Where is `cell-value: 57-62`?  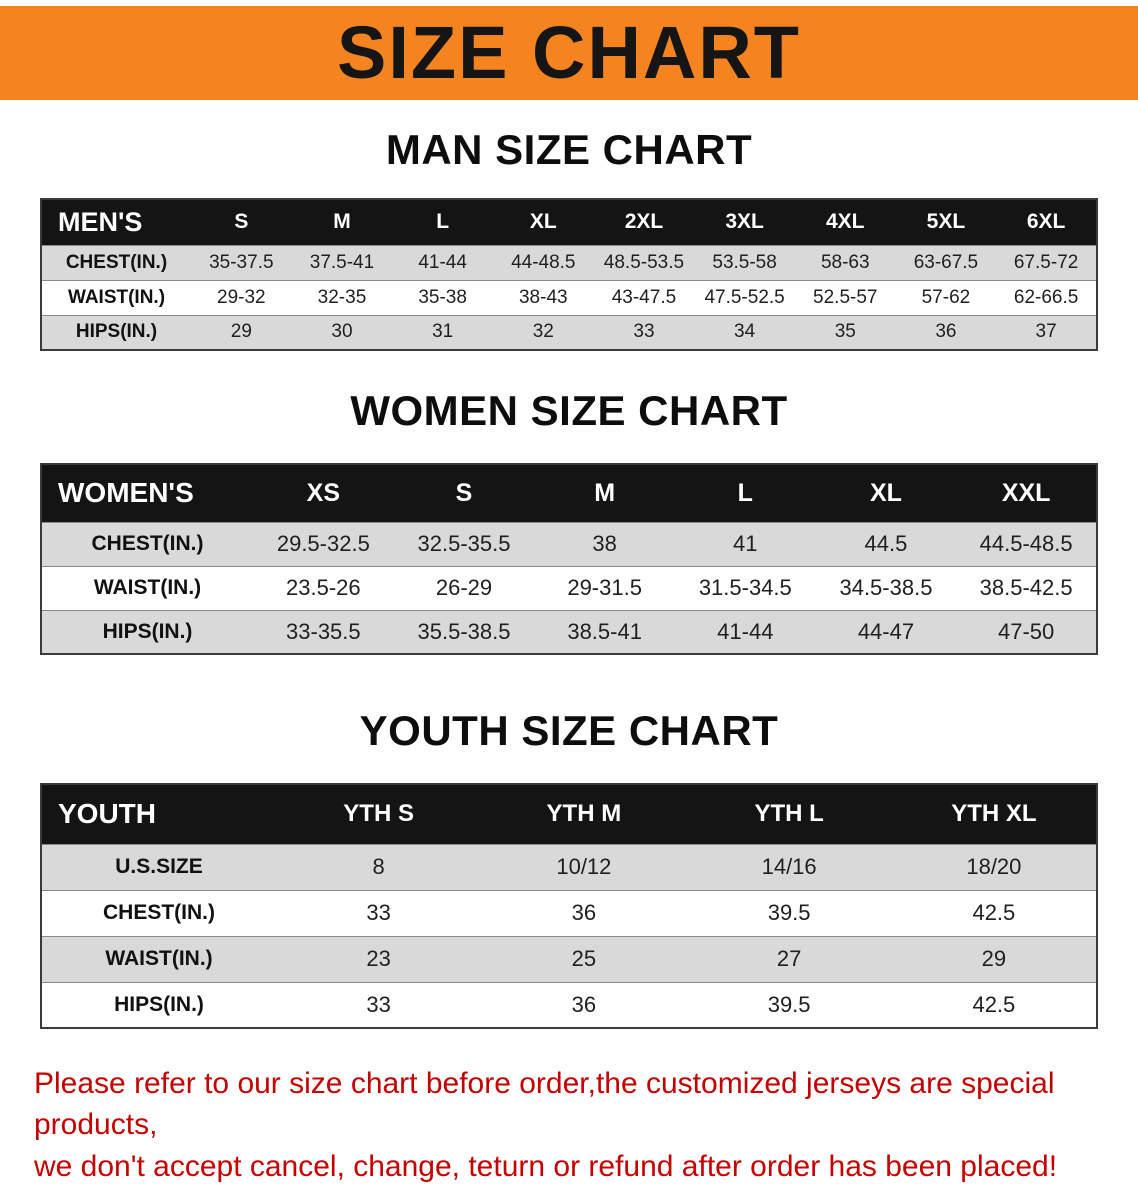 cell-value: 57-62 is located at coordinates (946, 297).